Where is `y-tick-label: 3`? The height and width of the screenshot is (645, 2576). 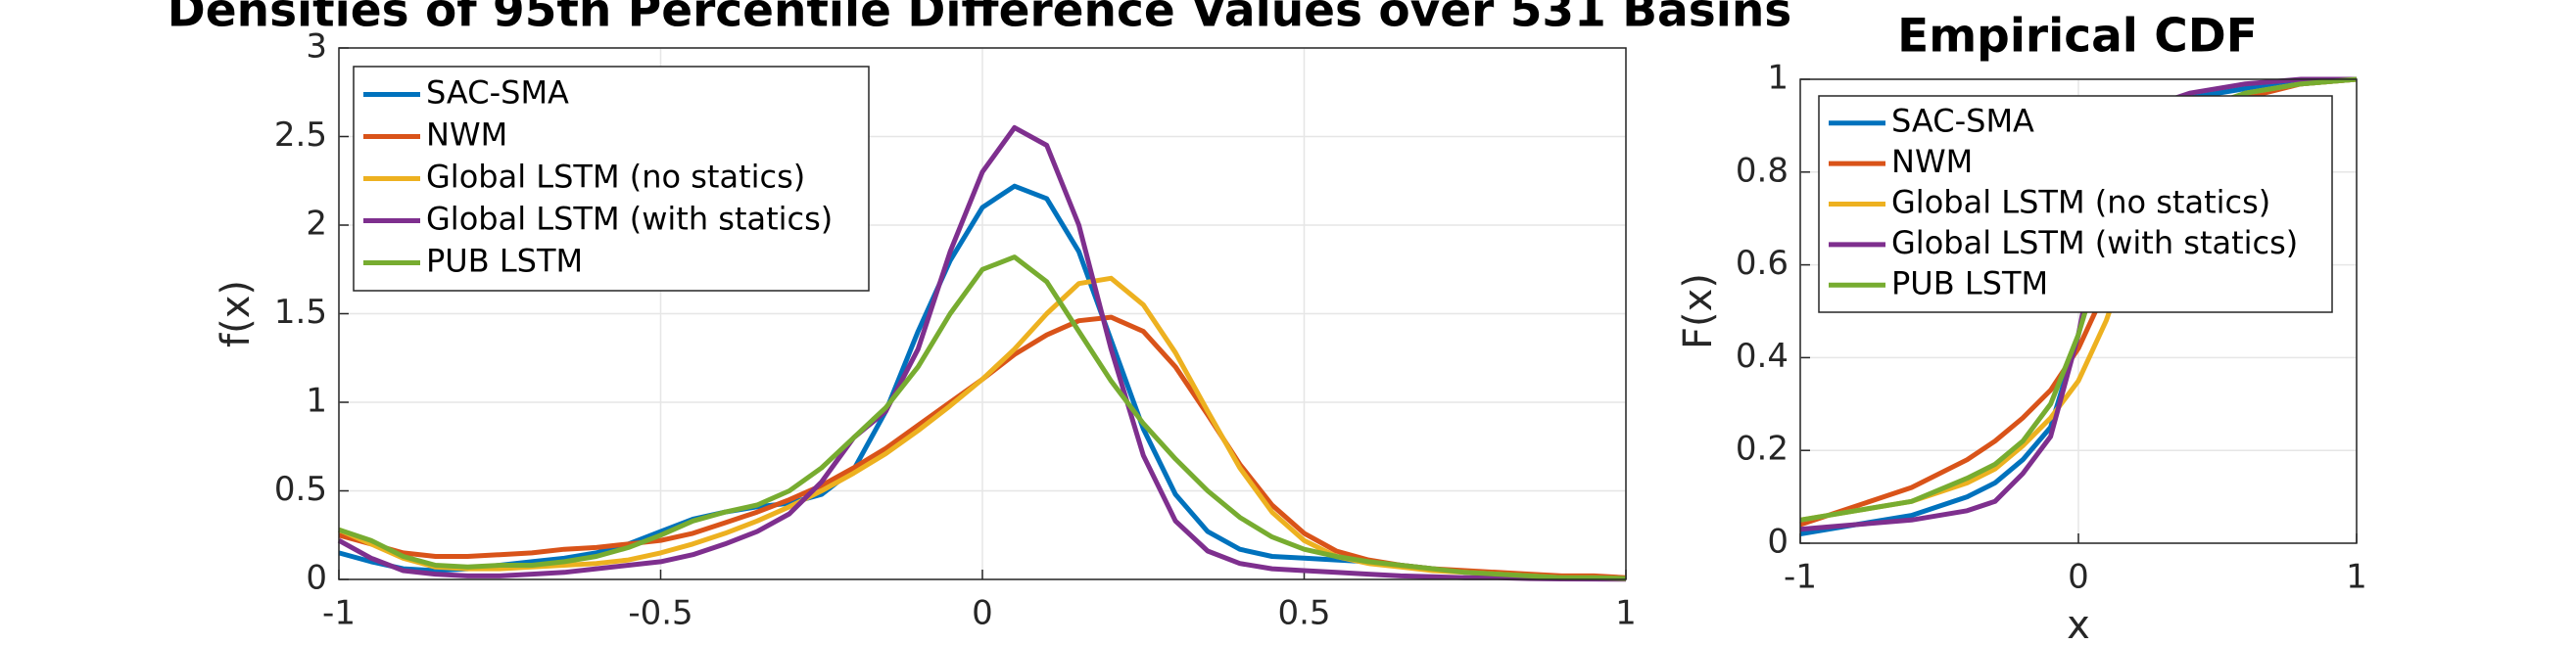
y-tick-label: 3 is located at coordinates (316, 47).